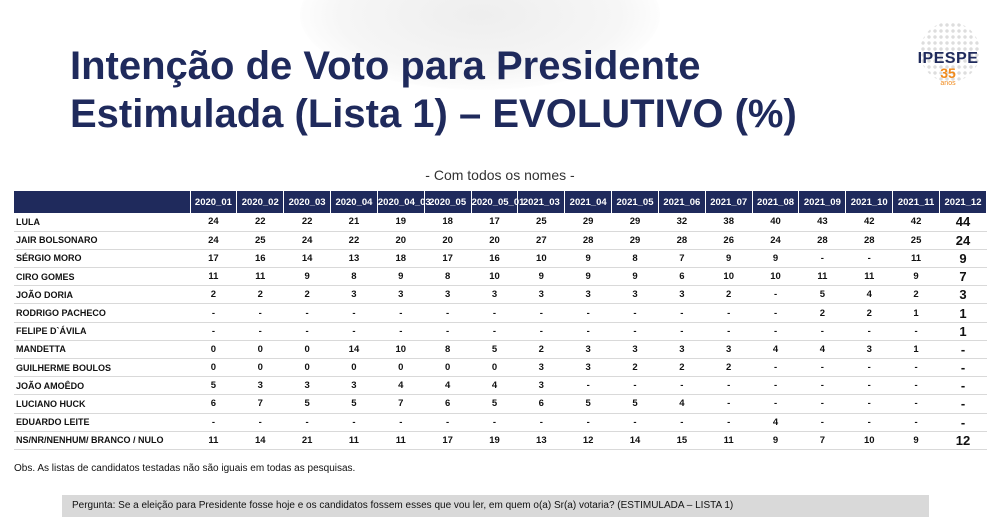  I want to click on logo-globe-icon, so click(950, 52).